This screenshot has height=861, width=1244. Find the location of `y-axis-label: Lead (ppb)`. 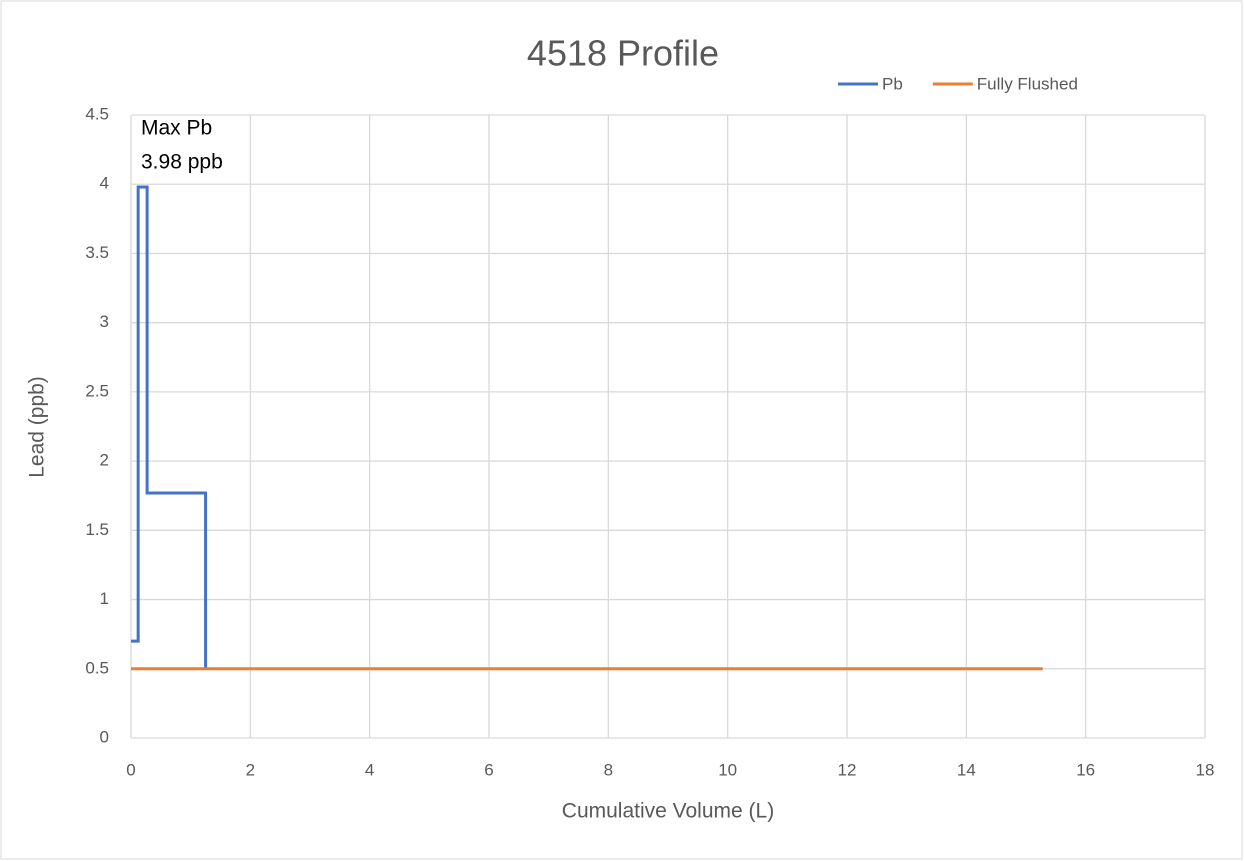

y-axis-label: Lead (ppb) is located at coordinates (37, 427).